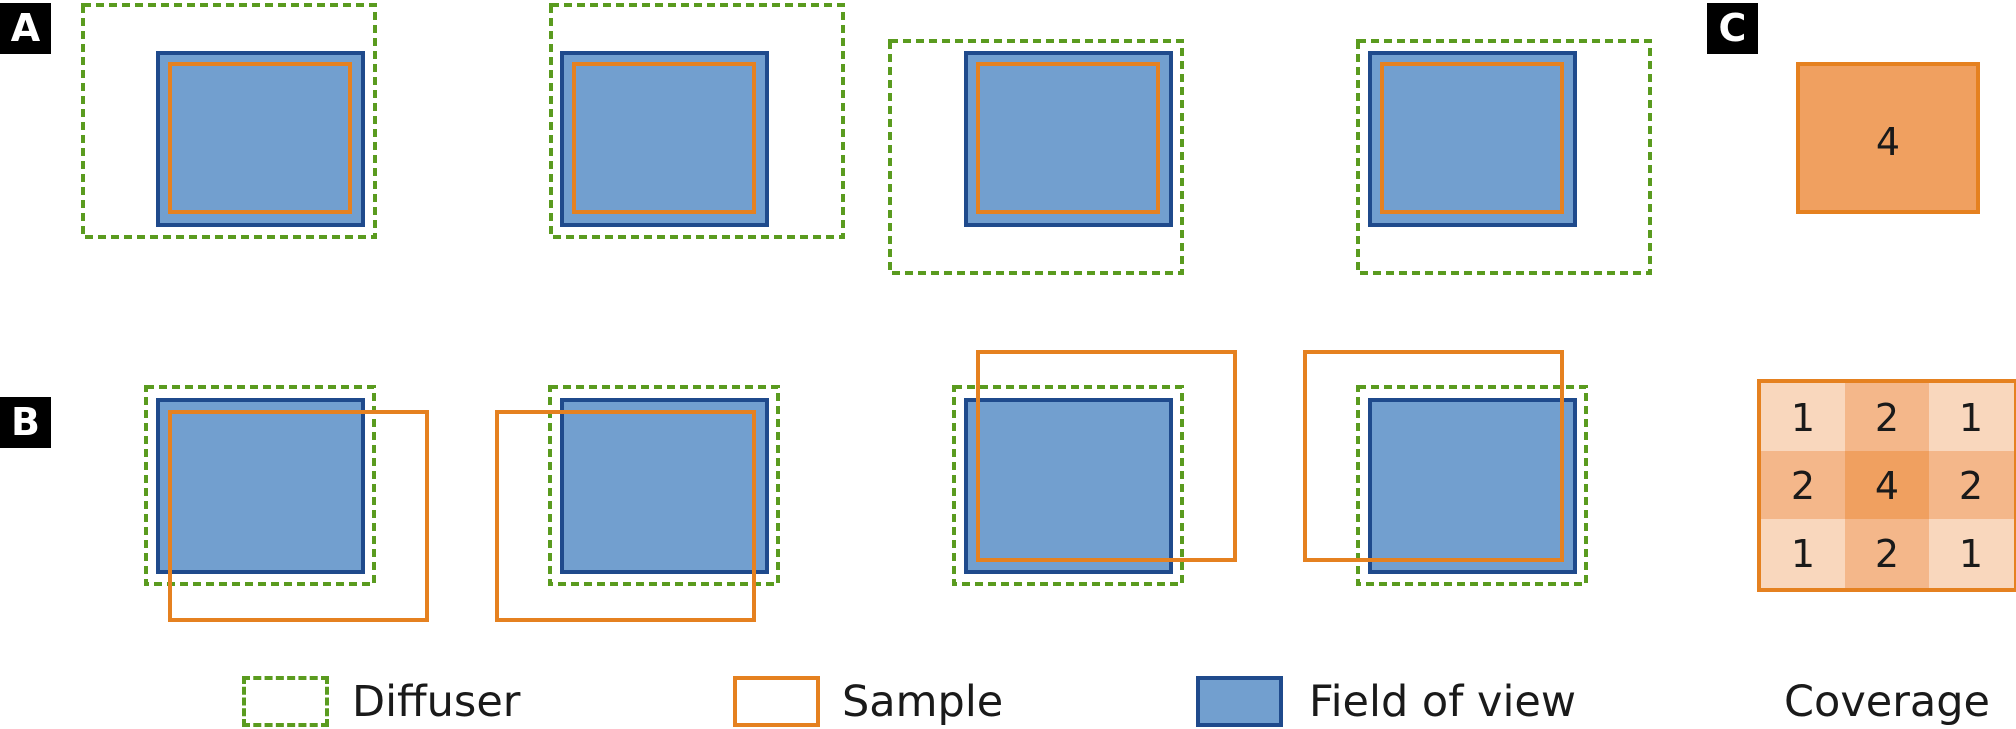  What do you see at coordinates (1887, 702) in the screenshot?
I see `legend-coverage-label: Coverage` at bounding box center [1887, 702].